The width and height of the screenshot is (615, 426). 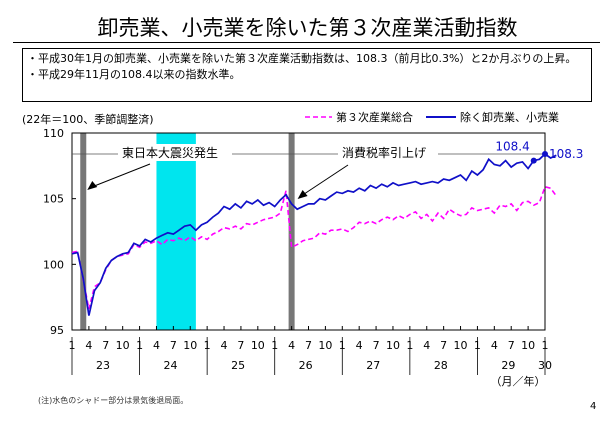 I want to click on title-divider, so click(x=306, y=42).